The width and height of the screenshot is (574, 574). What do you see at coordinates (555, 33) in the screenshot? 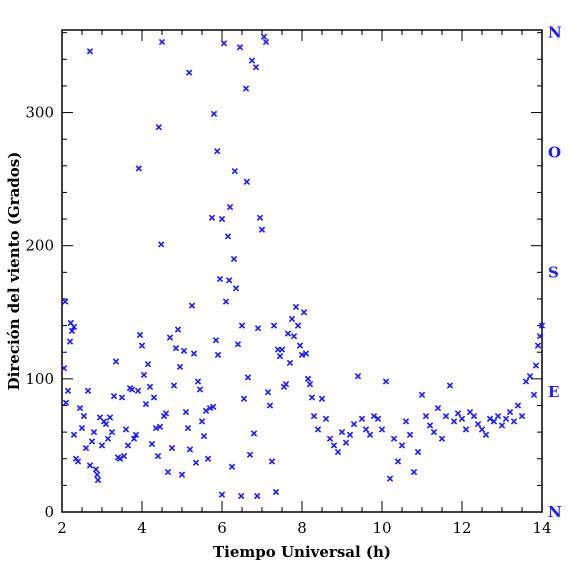
I see `compass-label: N` at bounding box center [555, 33].